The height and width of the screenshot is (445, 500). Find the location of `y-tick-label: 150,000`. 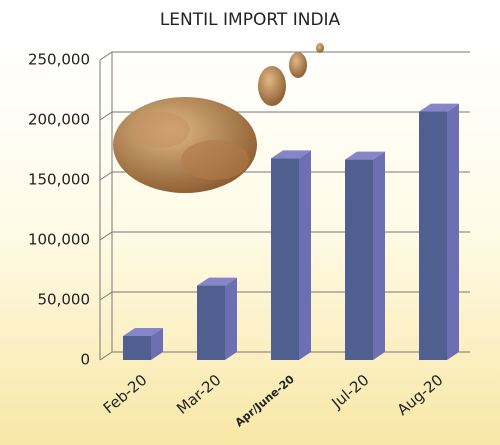

y-tick-label: 150,000 is located at coordinates (59, 180).